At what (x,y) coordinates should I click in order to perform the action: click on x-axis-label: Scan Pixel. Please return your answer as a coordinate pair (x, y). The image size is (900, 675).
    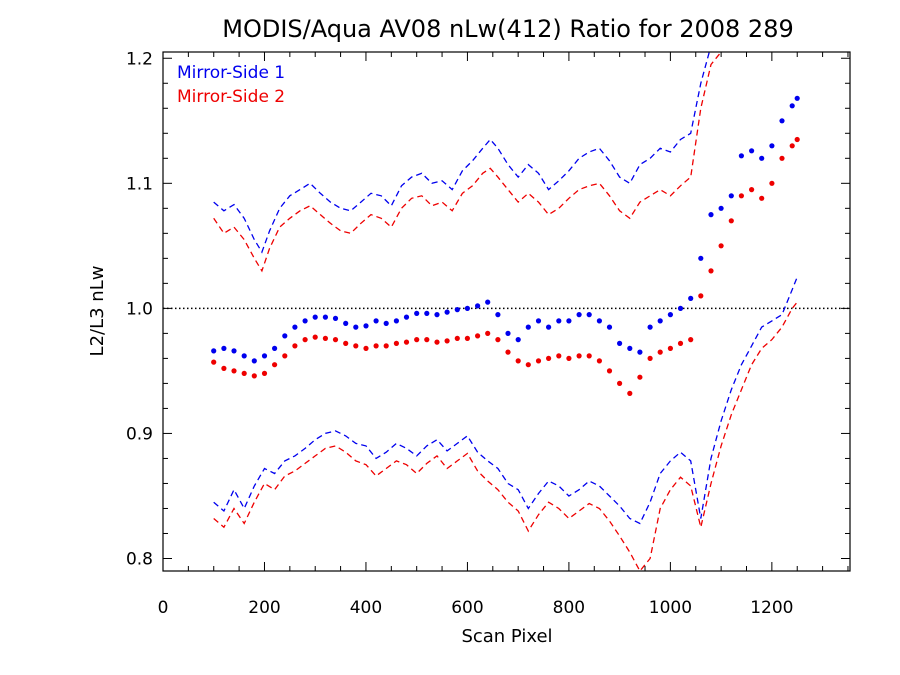
    Looking at the image, I should click on (506, 636).